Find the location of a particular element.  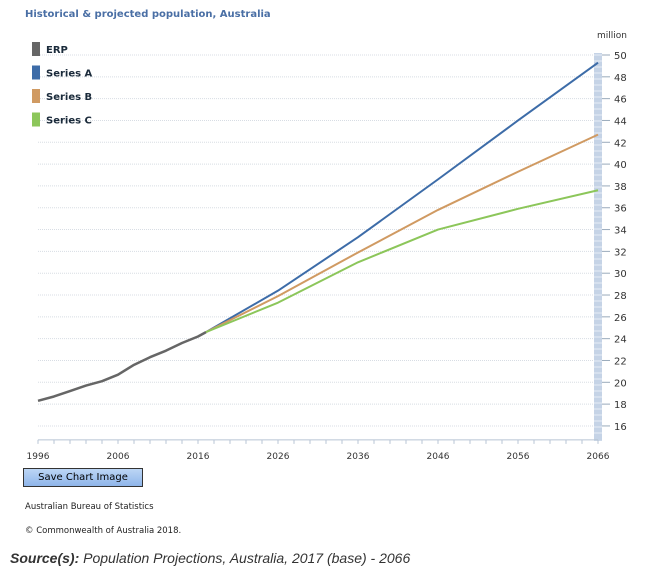

y-tick-label: 38 is located at coordinates (620, 187).